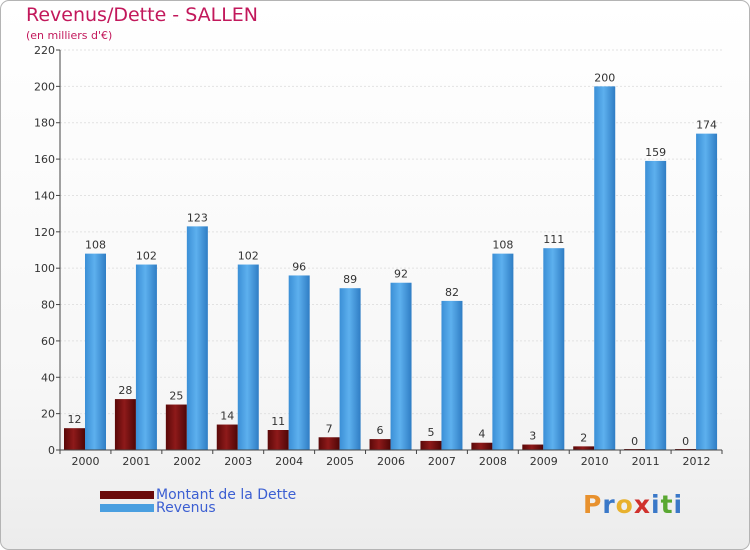 The image size is (750, 550). Describe the element at coordinates (380, 430) in the screenshot. I see `data-label-dette: 6` at that location.